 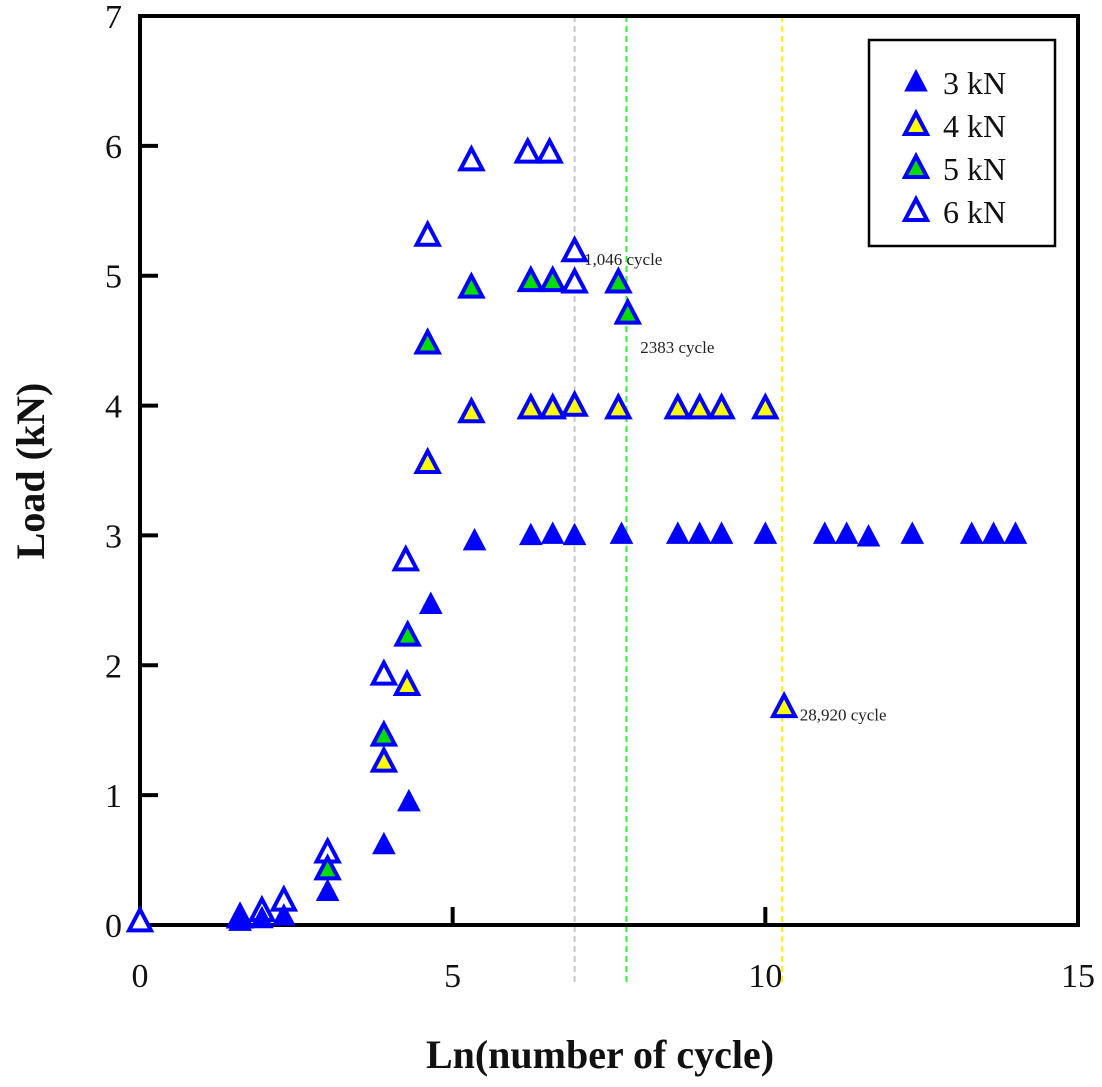 I want to click on legend-box, so click(x=962, y=143).